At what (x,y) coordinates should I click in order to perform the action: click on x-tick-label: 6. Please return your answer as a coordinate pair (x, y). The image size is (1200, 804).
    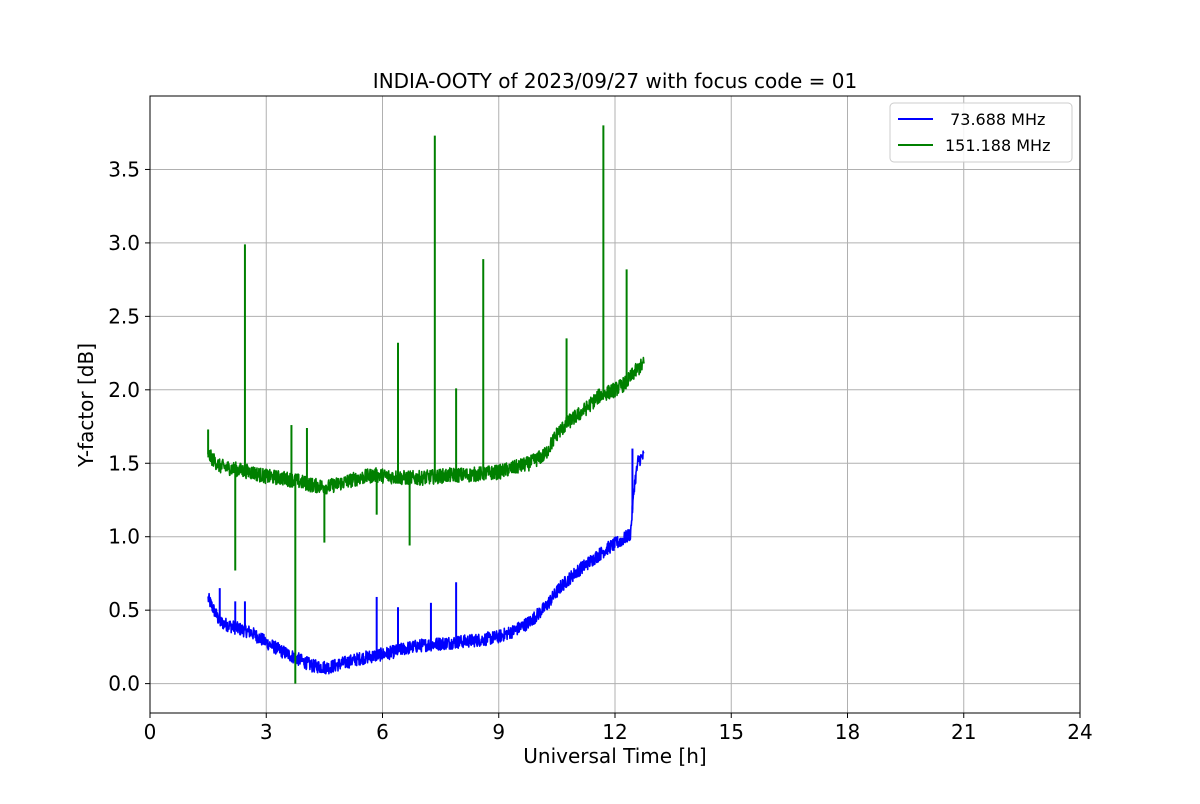
    Looking at the image, I should click on (382, 732).